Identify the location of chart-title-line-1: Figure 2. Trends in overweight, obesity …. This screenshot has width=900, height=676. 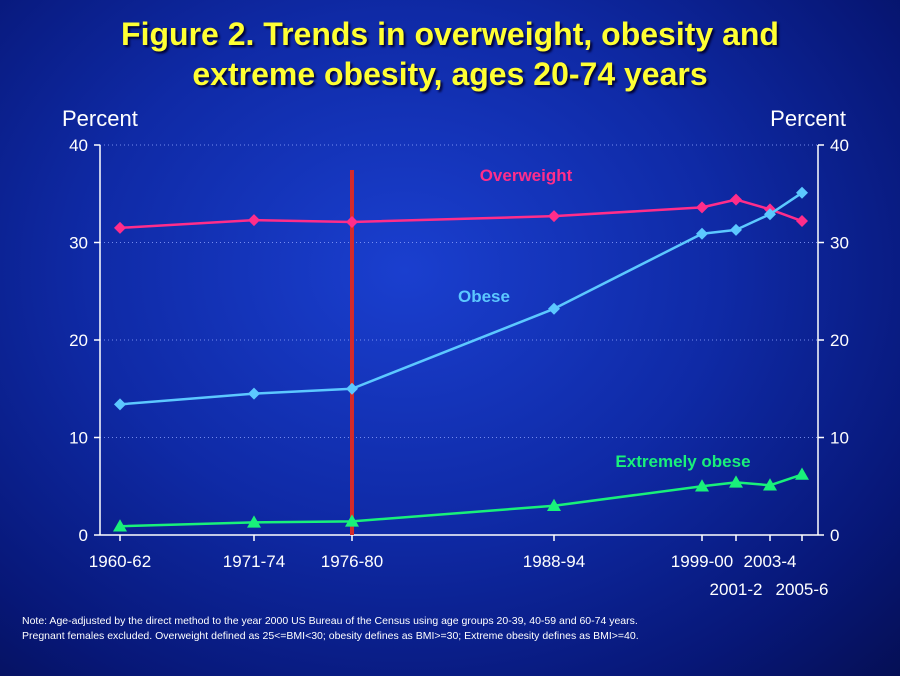
(450, 34).